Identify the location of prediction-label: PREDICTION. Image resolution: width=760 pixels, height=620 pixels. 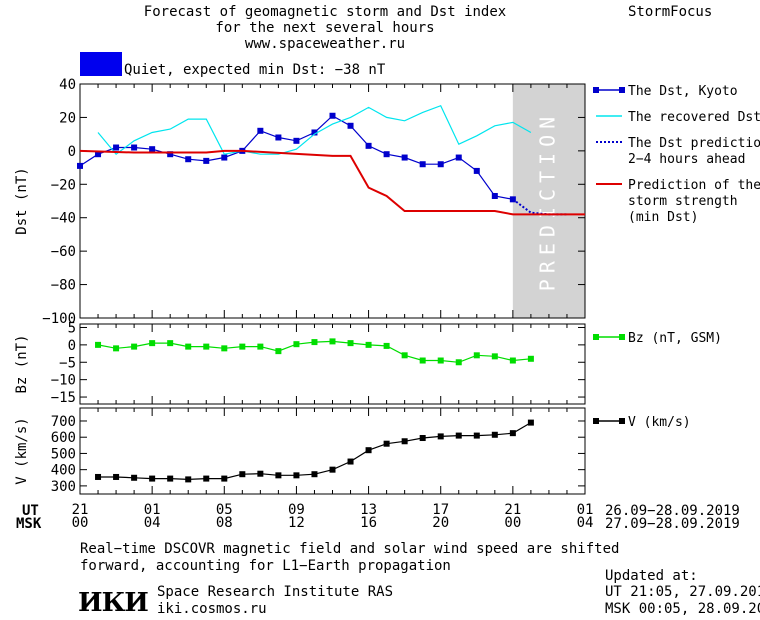
(547, 201).